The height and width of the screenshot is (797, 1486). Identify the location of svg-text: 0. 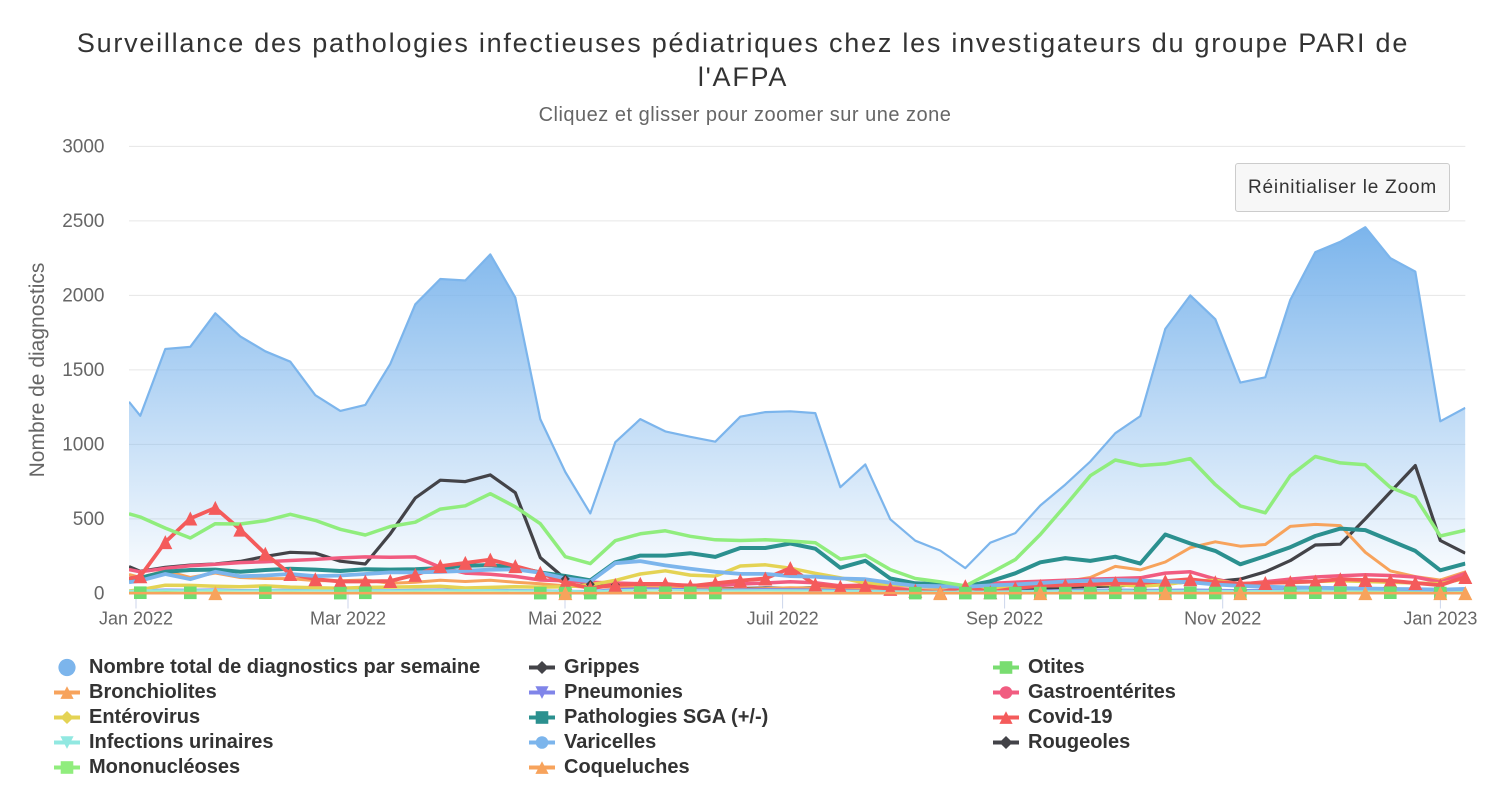
(99, 593).